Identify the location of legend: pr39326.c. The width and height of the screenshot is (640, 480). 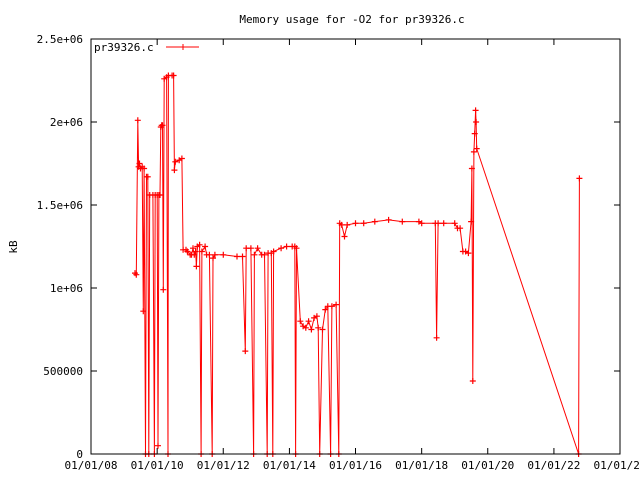
(146, 47).